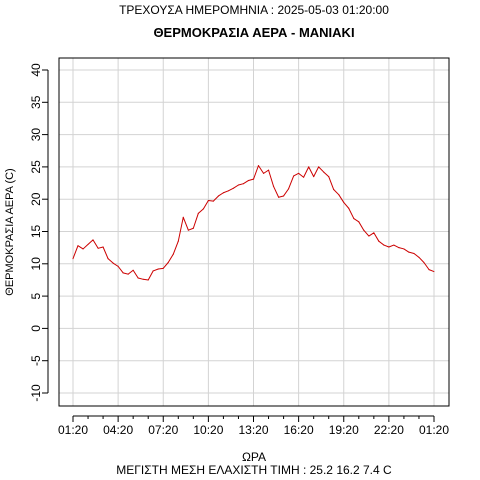 This screenshot has width=480, height=480. I want to click on x-tick-label: 19:20, so click(344, 430).